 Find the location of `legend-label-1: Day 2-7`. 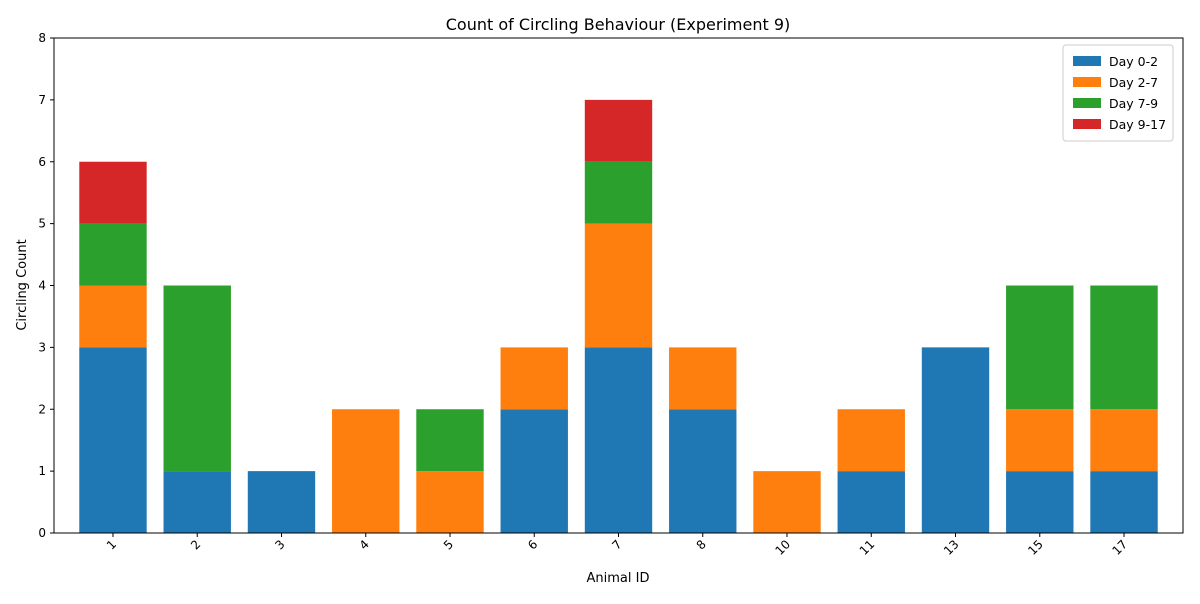

legend-label-1: Day 2-7 is located at coordinates (1133, 82).